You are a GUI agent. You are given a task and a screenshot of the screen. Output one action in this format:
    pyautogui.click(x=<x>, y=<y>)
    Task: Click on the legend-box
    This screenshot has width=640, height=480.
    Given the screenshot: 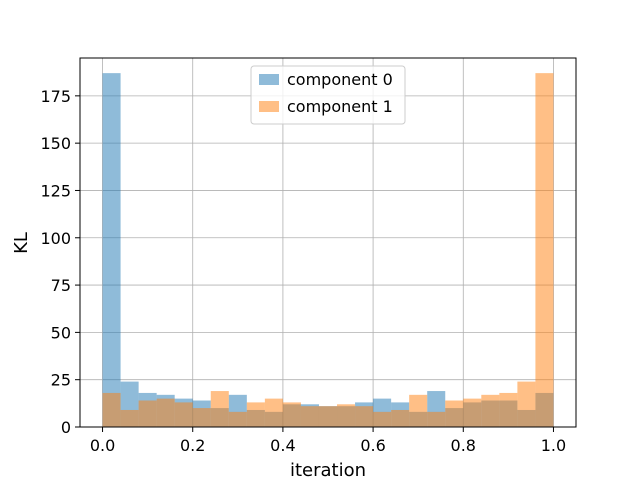 What is the action you would take?
    pyautogui.click(x=328, y=95)
    